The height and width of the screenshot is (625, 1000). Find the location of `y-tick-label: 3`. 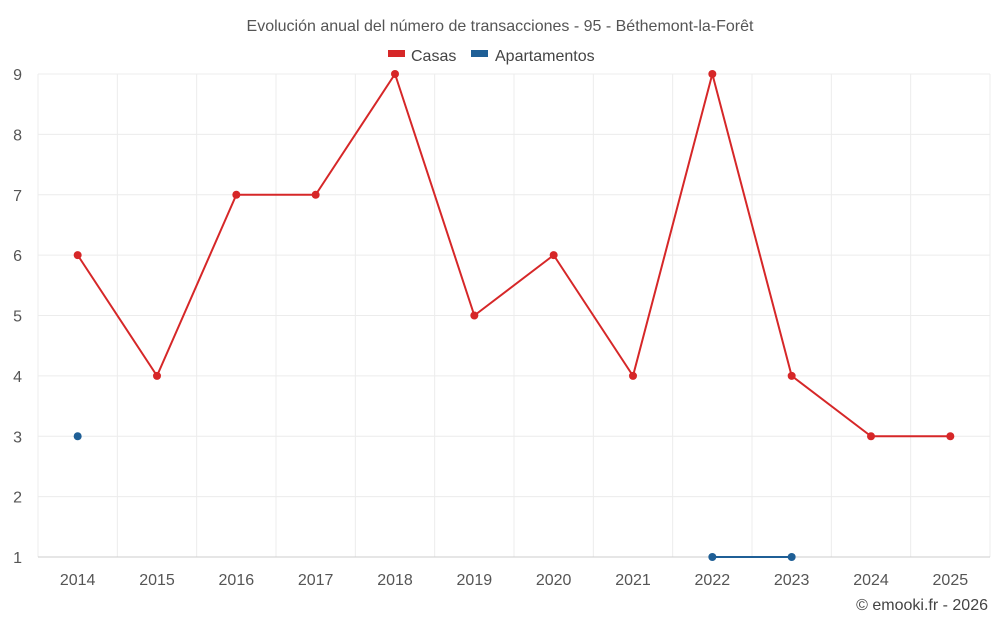

y-tick-label: 3 is located at coordinates (17, 437).